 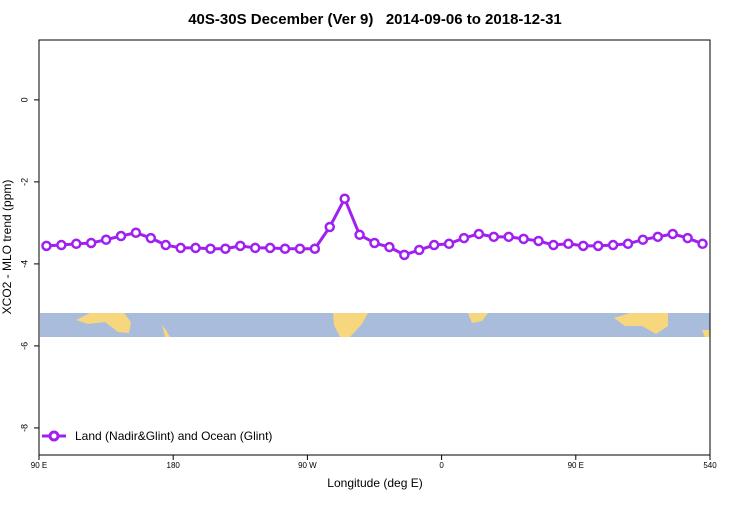 I want to click on y-tick-label: -4, so click(x=24, y=264).